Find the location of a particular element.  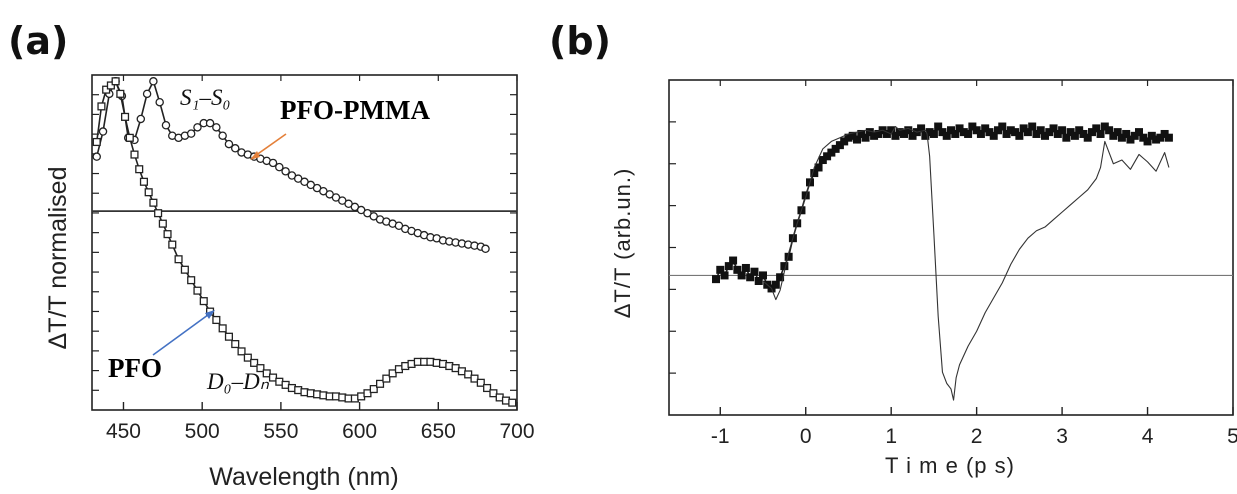

arrow-head-pfo is located at coordinates (210, 314).